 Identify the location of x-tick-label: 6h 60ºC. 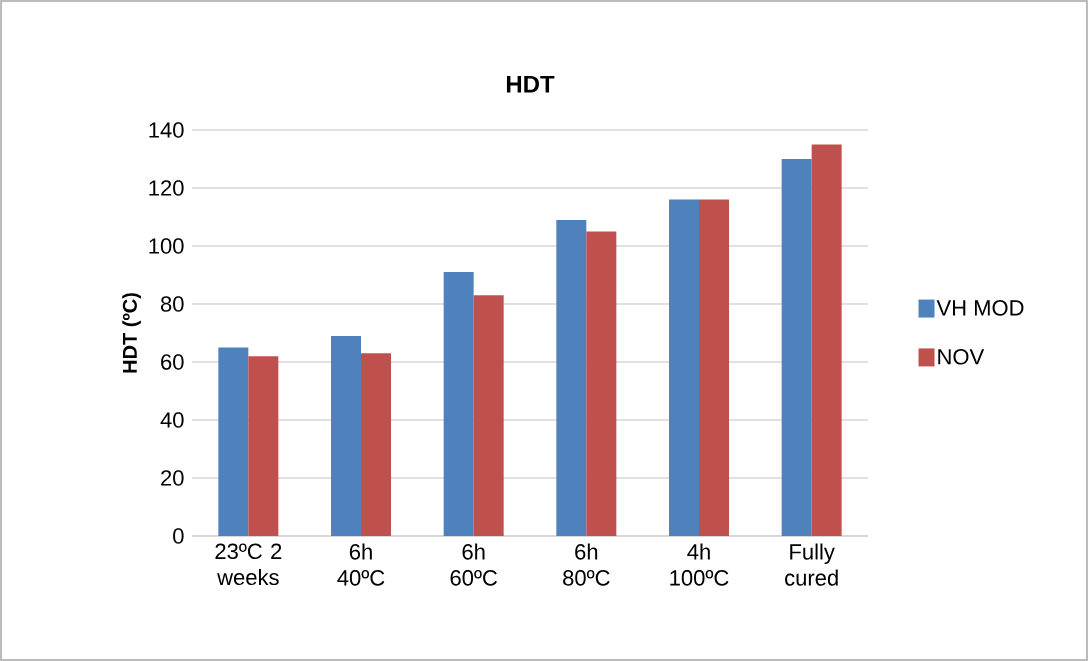
(474, 564).